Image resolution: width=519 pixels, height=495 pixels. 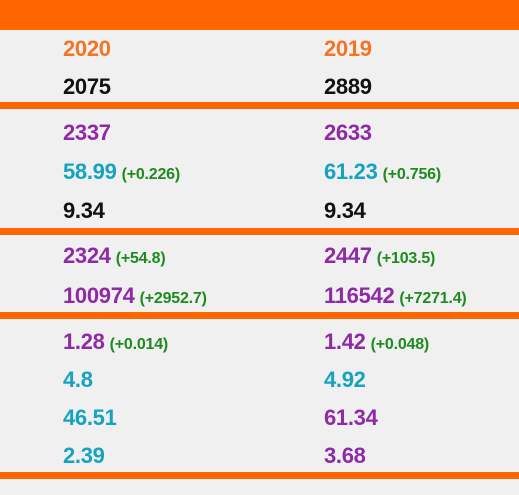 What do you see at coordinates (90, 417) in the screenshot?
I see `value-cell: 46.51` at bounding box center [90, 417].